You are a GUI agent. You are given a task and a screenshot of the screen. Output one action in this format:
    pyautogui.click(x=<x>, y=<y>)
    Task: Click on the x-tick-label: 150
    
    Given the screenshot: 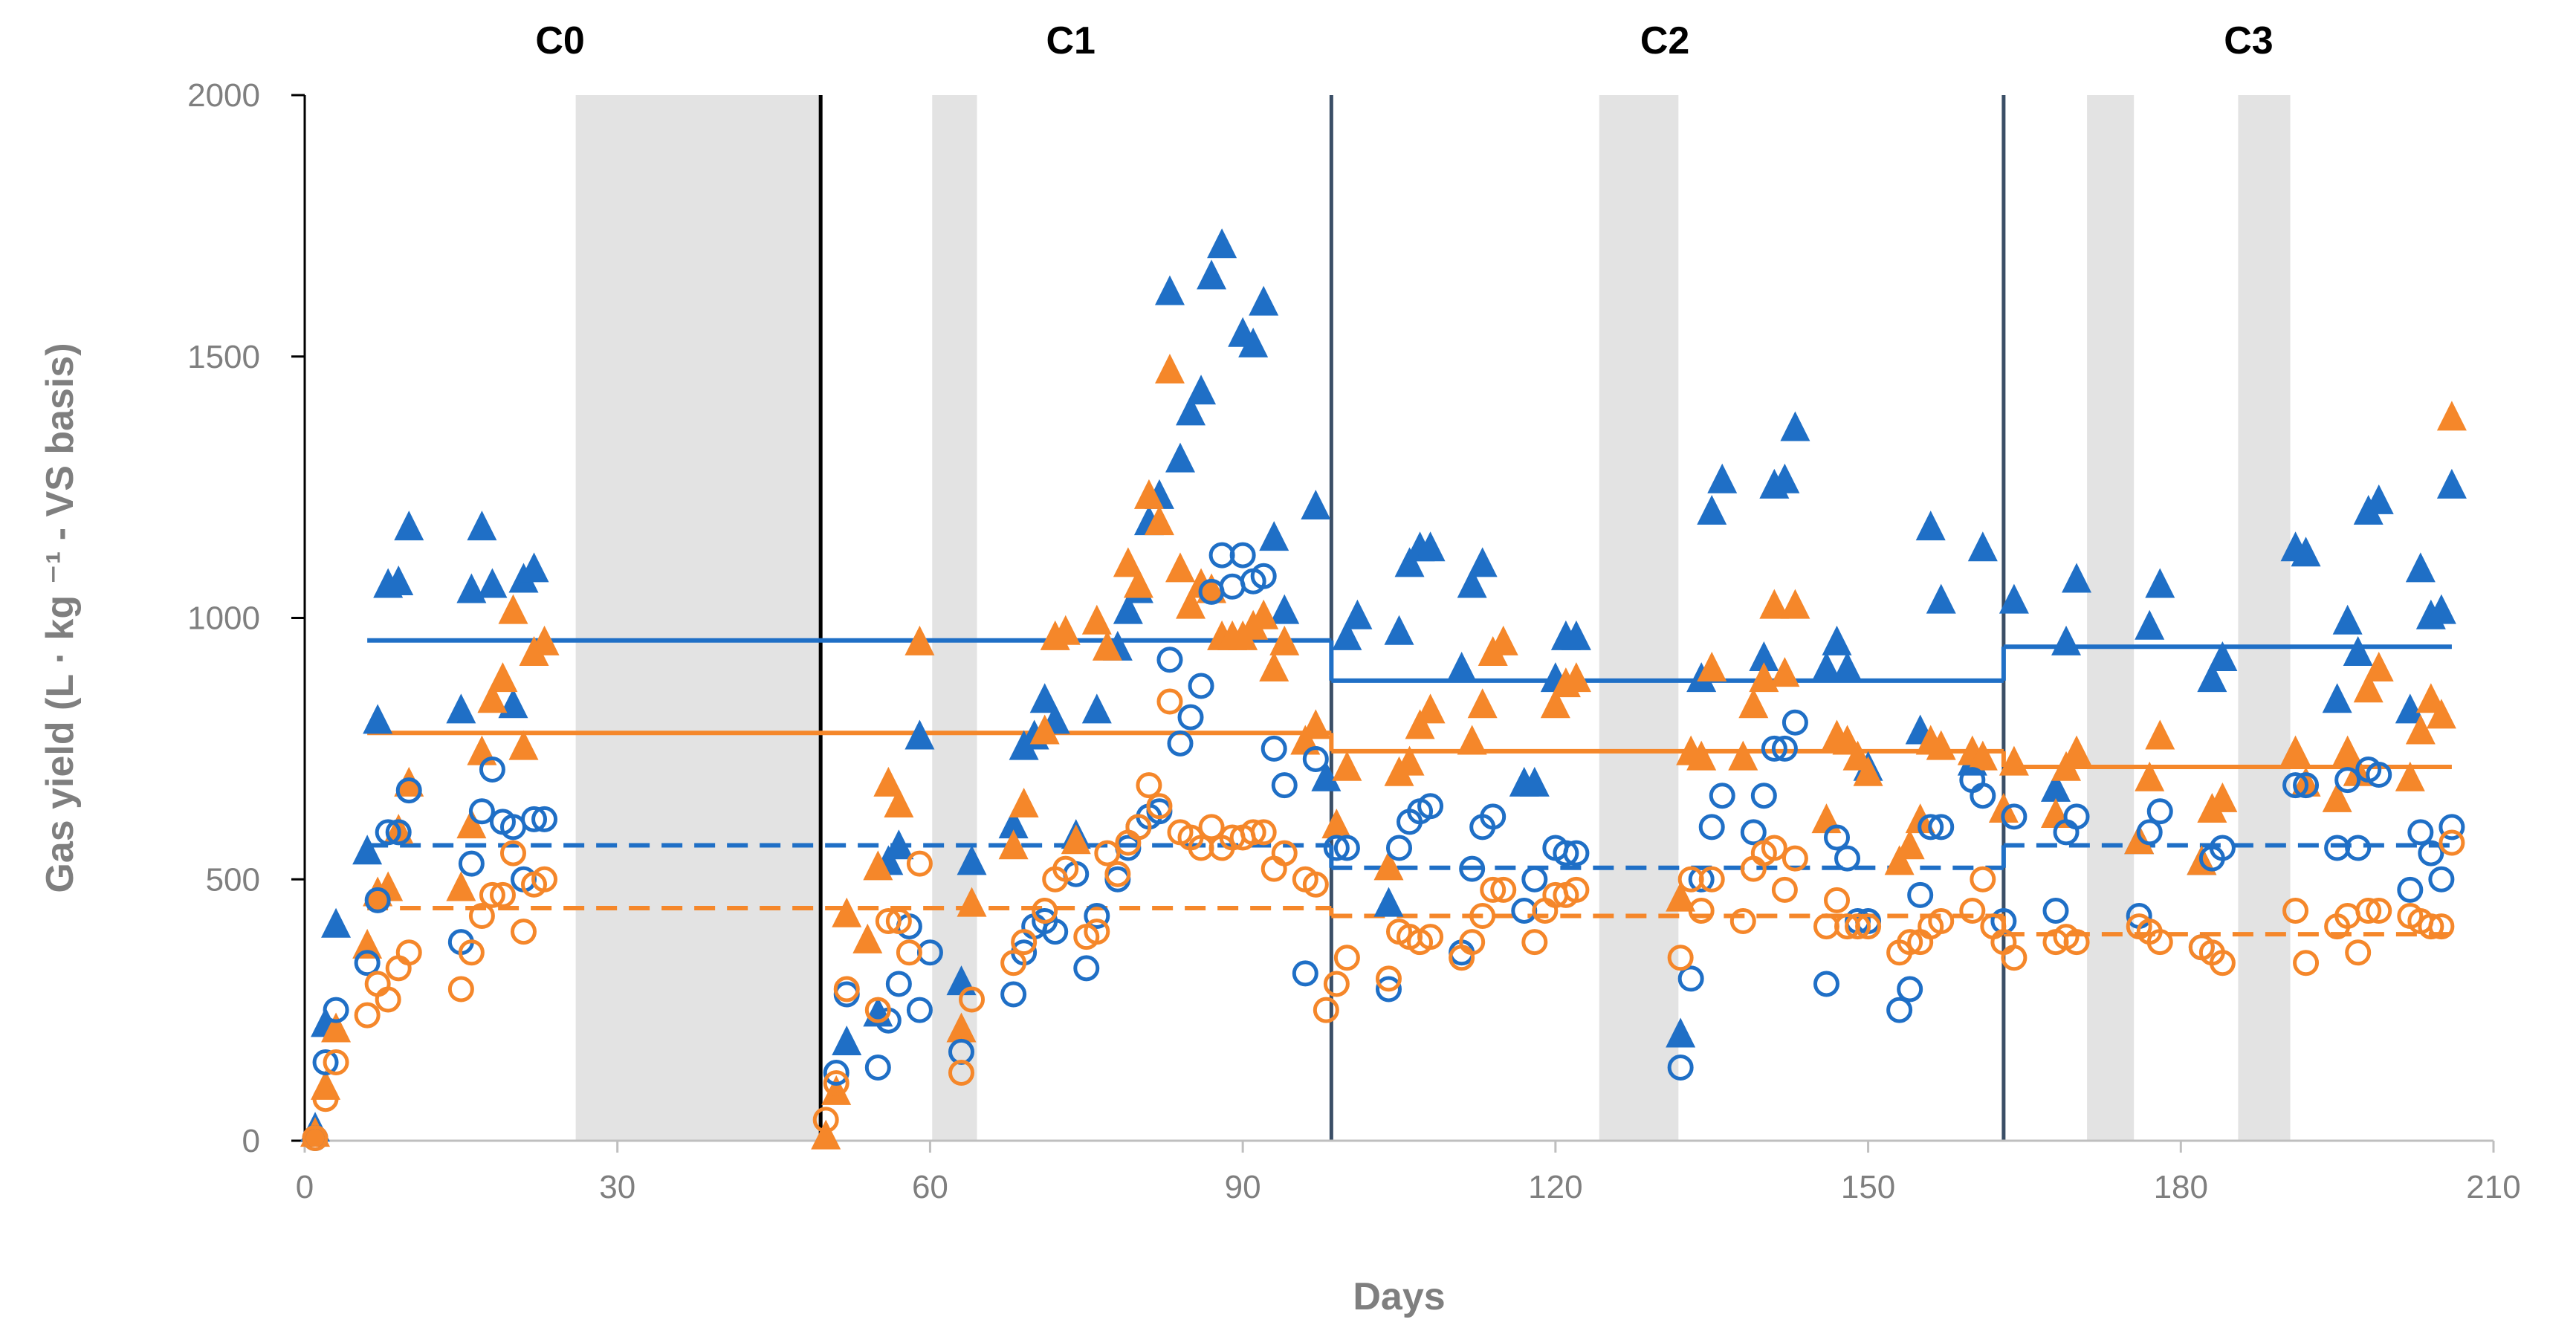 What is the action you would take?
    pyautogui.click(x=1868, y=1187)
    